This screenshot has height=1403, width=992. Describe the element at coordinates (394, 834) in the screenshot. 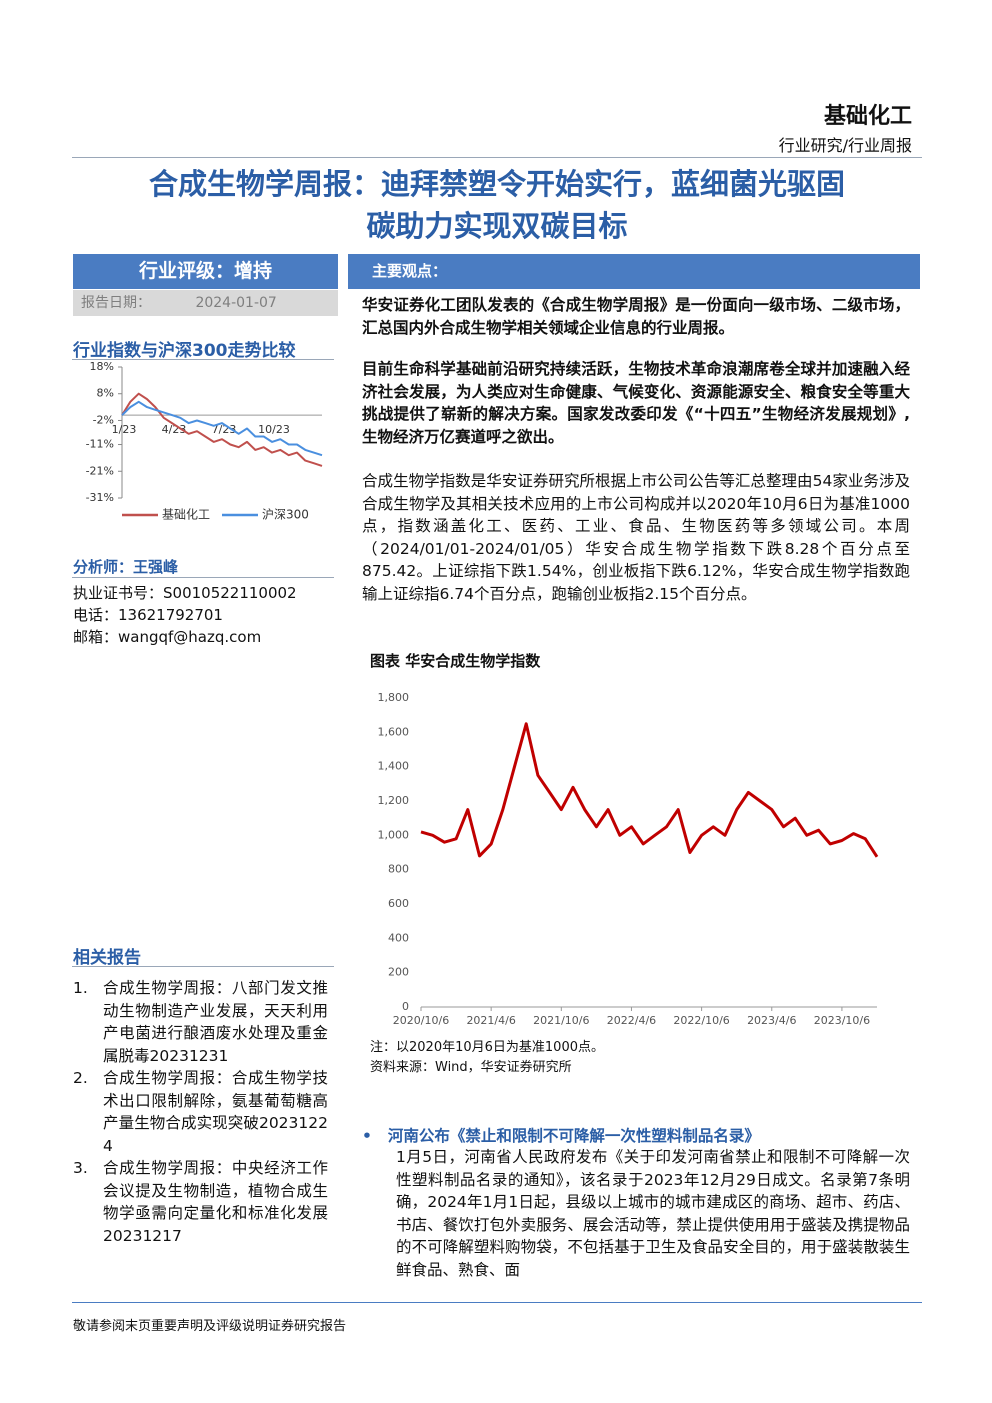

I see `y-tick-label: 1,000` at that location.